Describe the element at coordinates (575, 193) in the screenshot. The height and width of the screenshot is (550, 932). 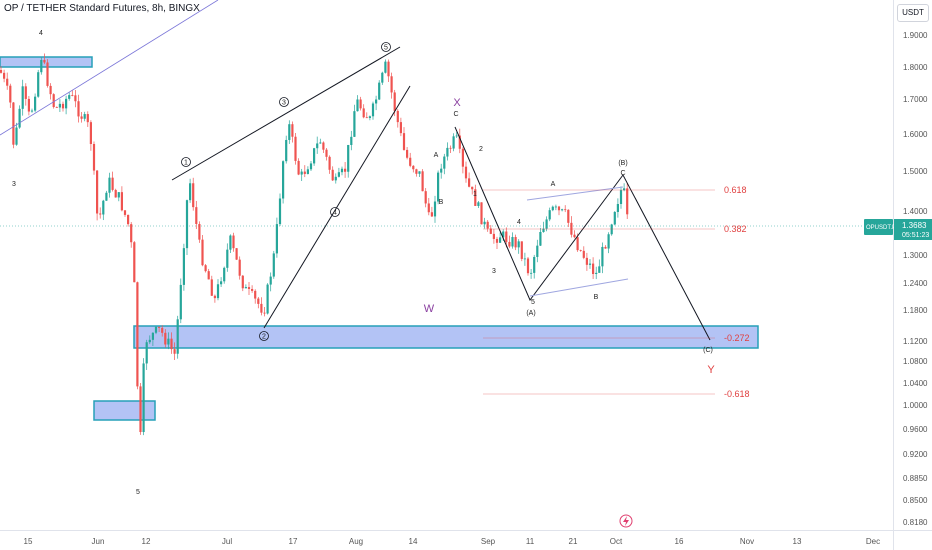
I see `triangle-upper-line` at that location.